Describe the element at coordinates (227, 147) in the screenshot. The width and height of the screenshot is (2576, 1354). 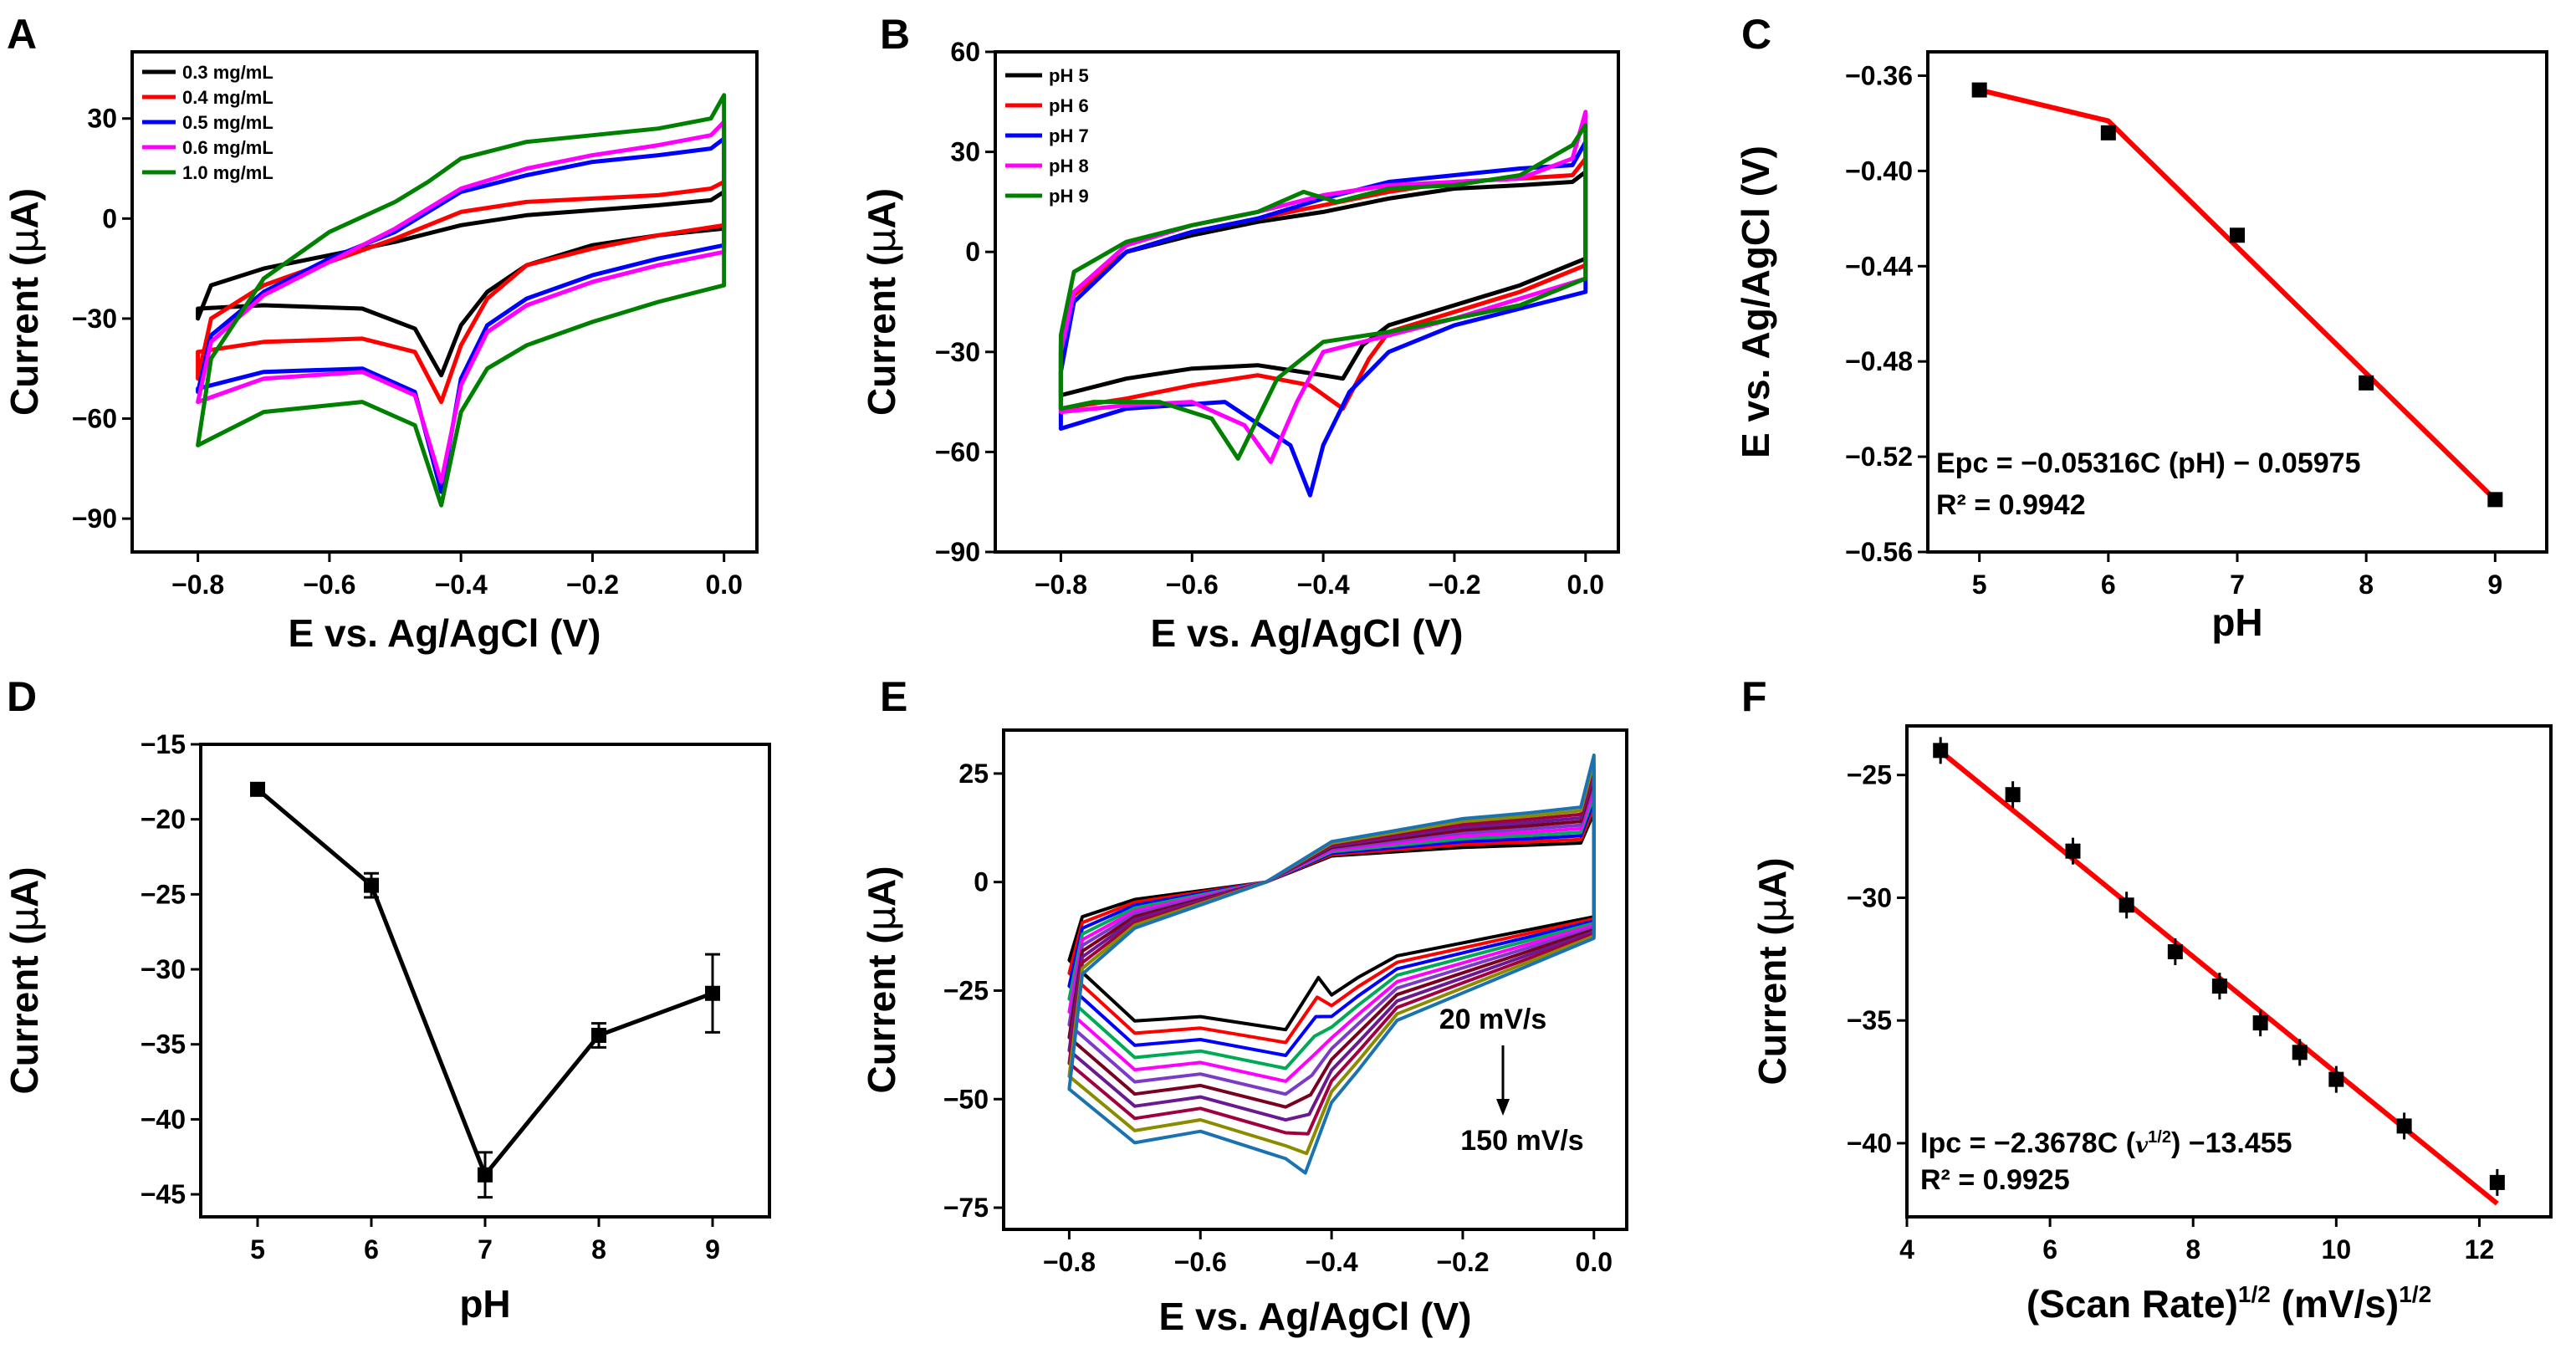
I see `legend-entry: 0.6 mg/mL` at that location.